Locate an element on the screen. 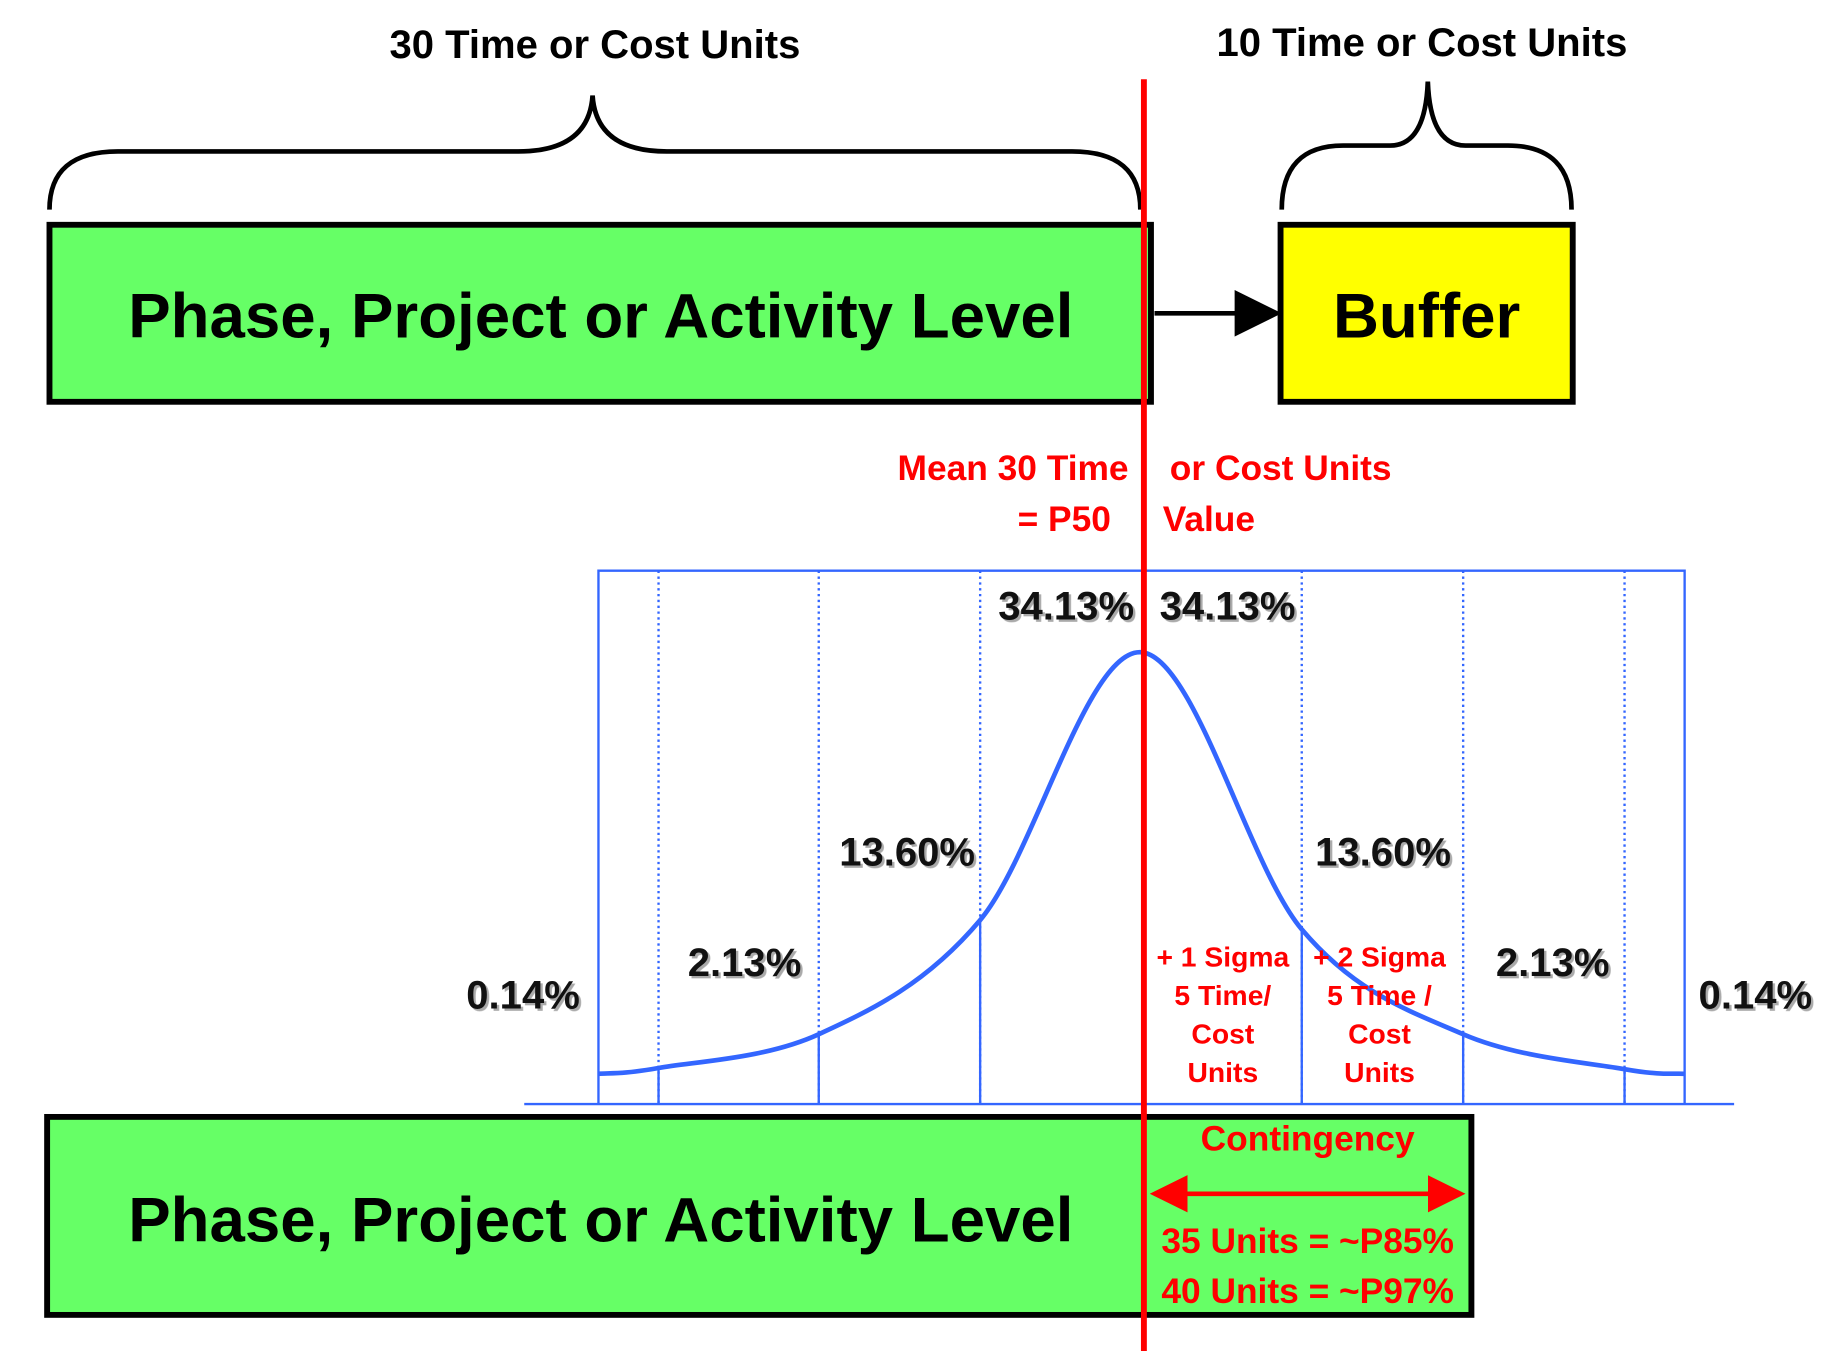  mean-label: Value is located at coordinates (1209, 519).